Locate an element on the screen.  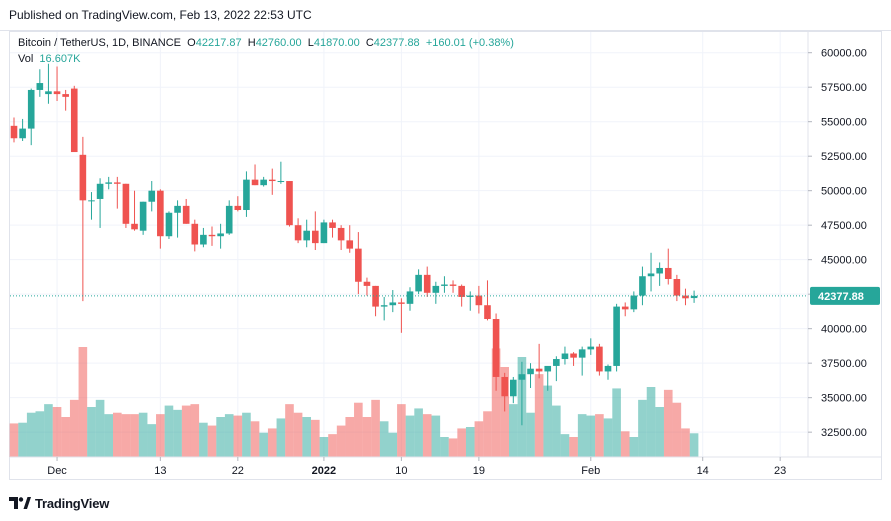
y-tick-label: 35000.00 is located at coordinates (844, 399).